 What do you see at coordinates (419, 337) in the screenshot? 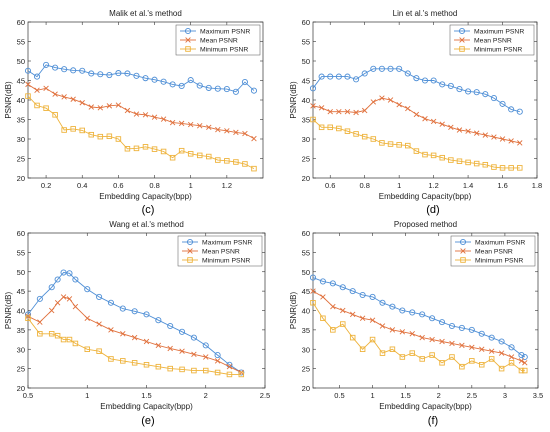
I see `series-square` at bounding box center [419, 337].